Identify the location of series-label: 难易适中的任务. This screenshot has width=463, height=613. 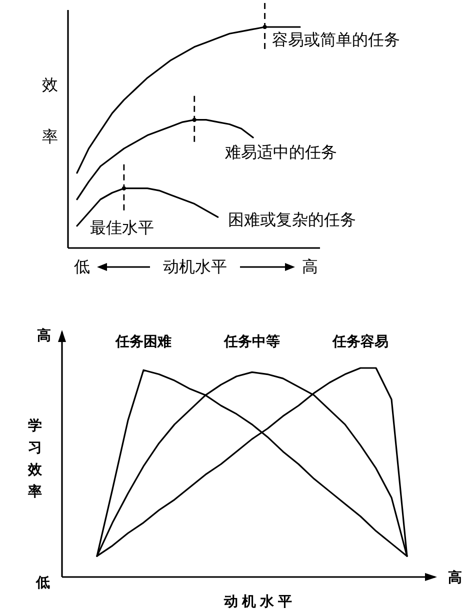
(281, 153).